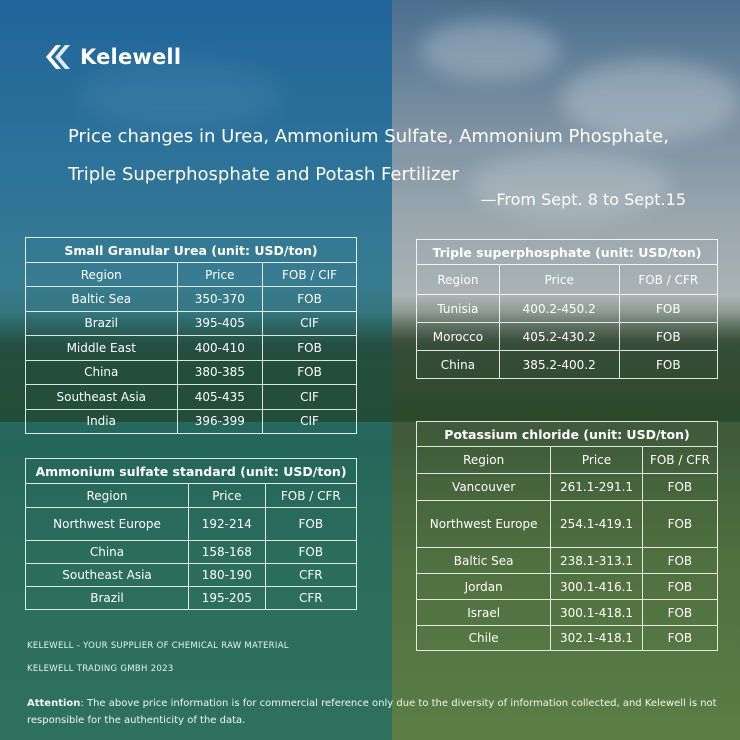 Image resolution: width=740 pixels, height=740 pixels. I want to click on cell-region: Morocco, so click(458, 336).